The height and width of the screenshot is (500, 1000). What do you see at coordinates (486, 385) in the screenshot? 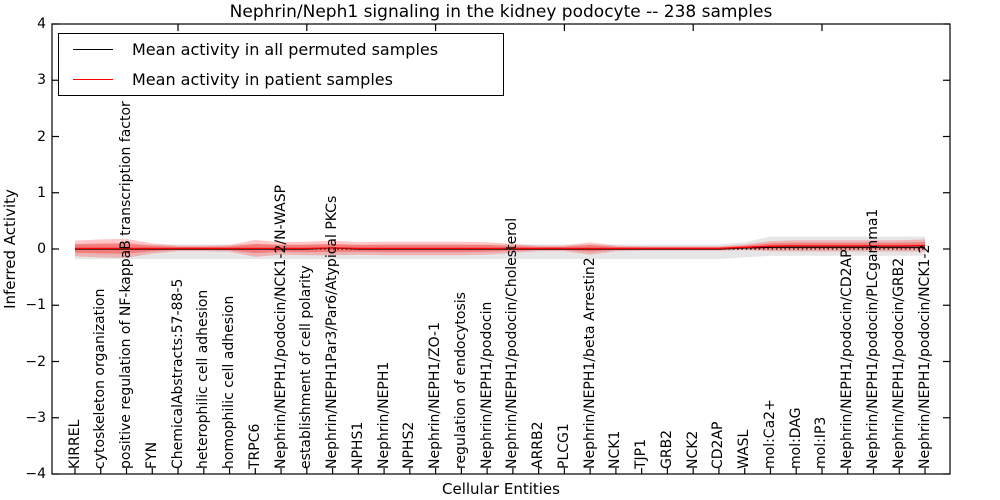
I see `x-tick-label: Nephrin/NEPH1/podocin` at bounding box center [486, 385].